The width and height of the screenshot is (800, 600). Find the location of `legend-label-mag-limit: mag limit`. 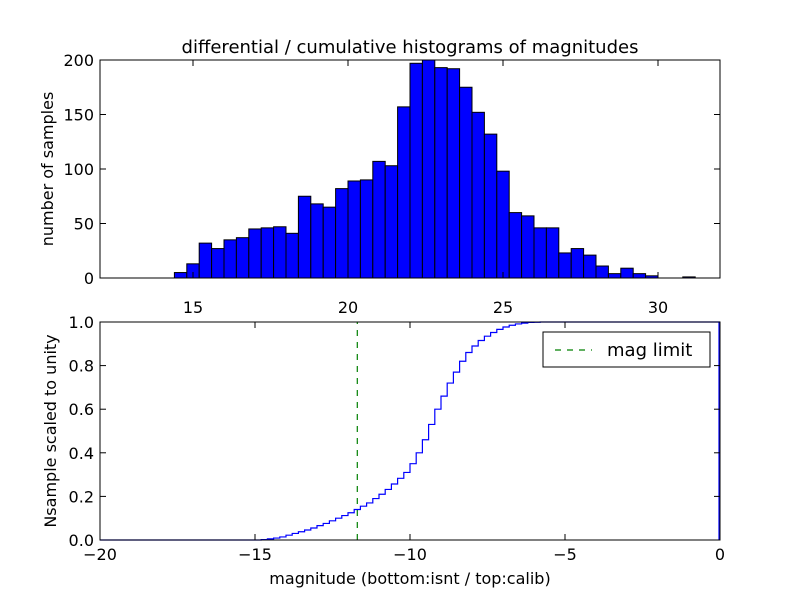

legend-label-mag-limit: mag limit is located at coordinates (649, 350).